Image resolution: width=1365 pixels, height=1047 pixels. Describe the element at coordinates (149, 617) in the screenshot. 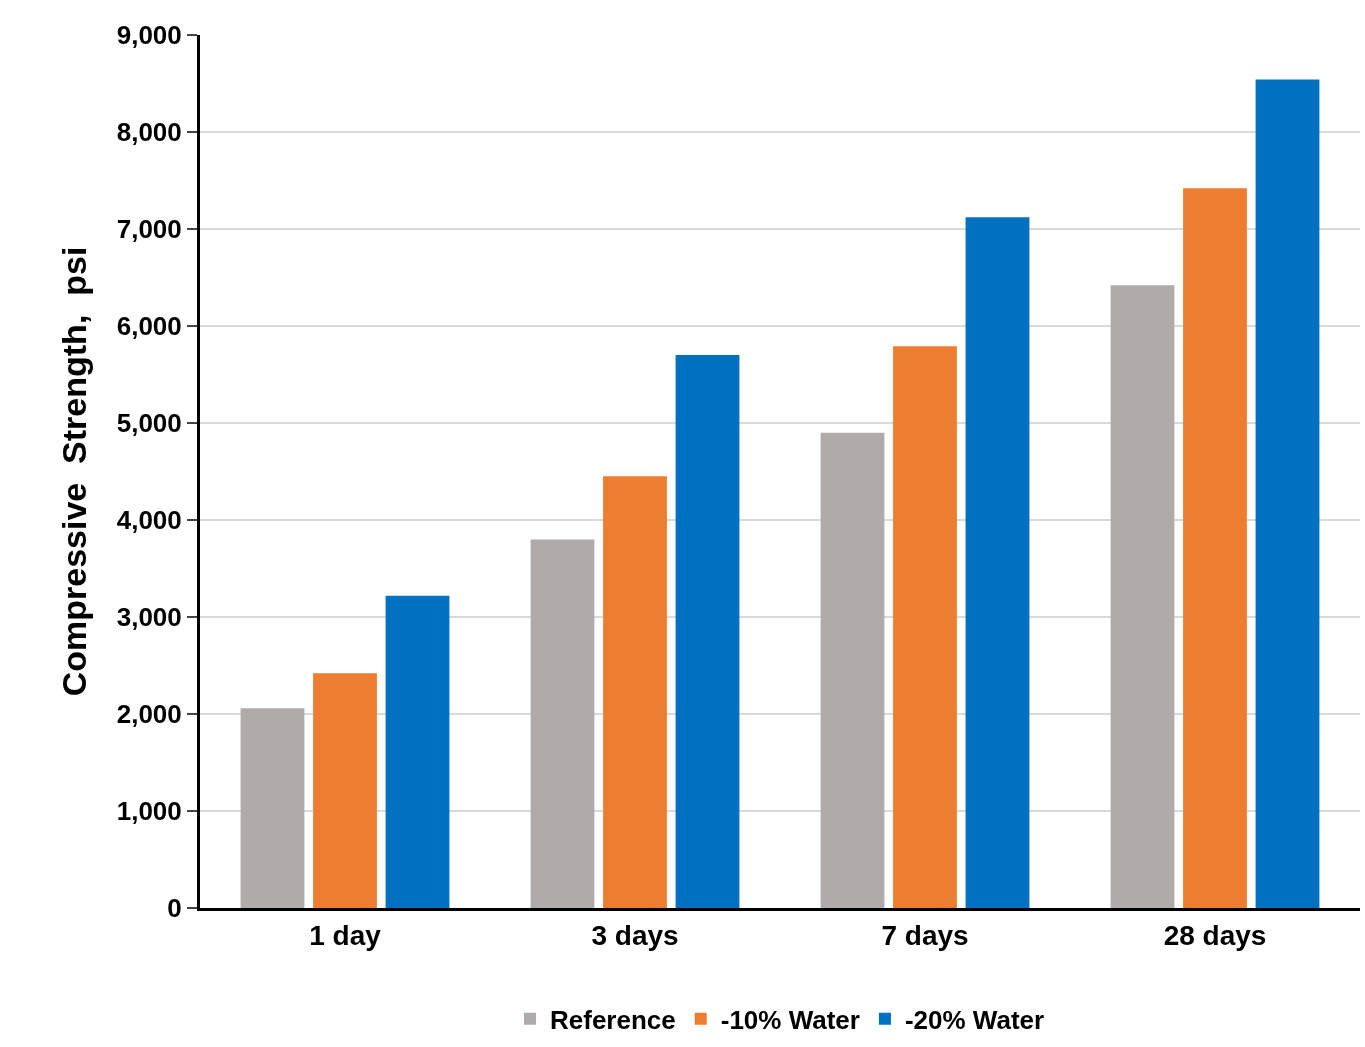

I see `y-tick-label: 3,000` at that location.